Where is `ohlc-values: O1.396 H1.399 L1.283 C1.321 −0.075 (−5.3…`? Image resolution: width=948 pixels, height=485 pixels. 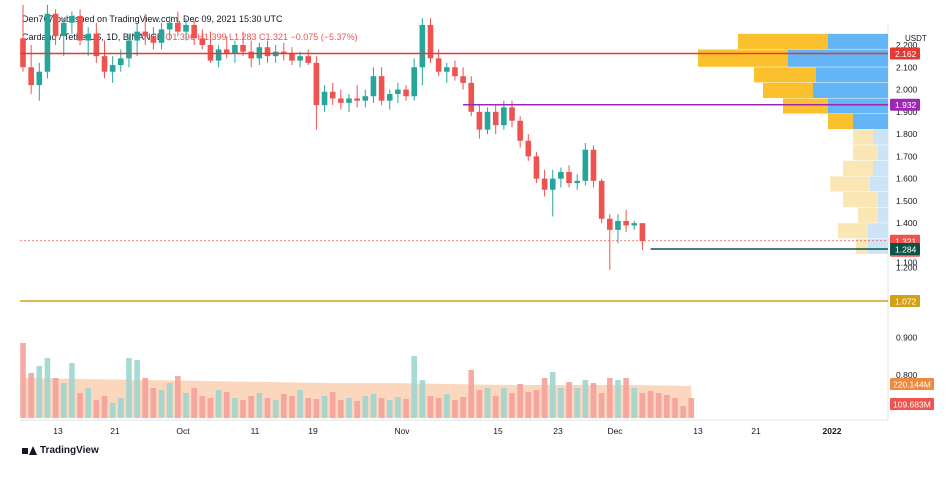 ohlc-values: O1.396 H1.399 L1.283 C1.321 −0.075 (−5.3… is located at coordinates (261, 37).